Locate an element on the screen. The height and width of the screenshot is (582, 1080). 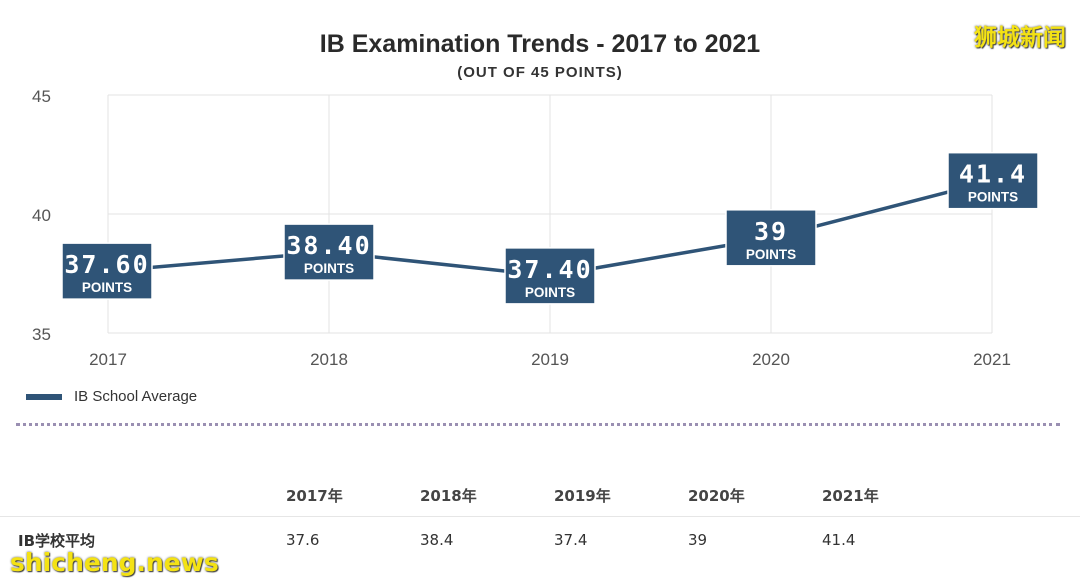
table-cell: 39 is located at coordinates (698, 540).